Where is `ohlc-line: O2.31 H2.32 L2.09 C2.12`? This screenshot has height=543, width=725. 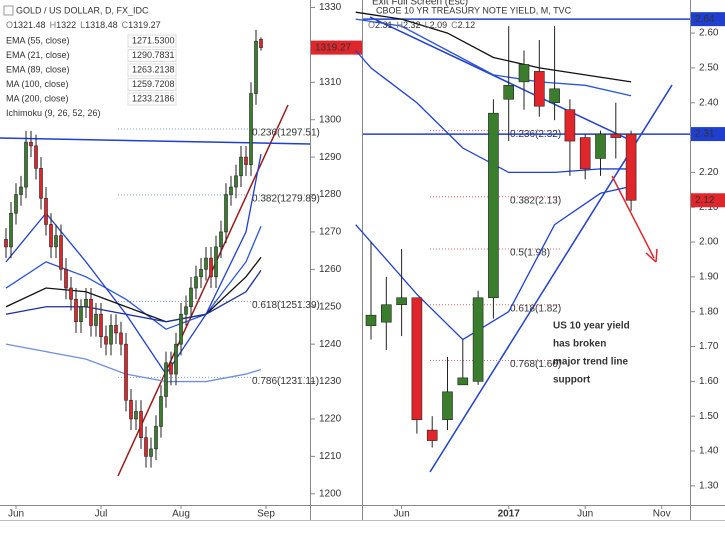
ohlc-line: O2.31 H2.32 L2.09 C2.12 is located at coordinates (421, 25).